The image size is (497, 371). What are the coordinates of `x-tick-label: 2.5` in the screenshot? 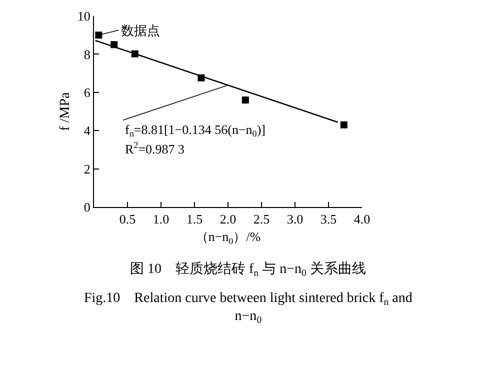 It's located at (261, 219).